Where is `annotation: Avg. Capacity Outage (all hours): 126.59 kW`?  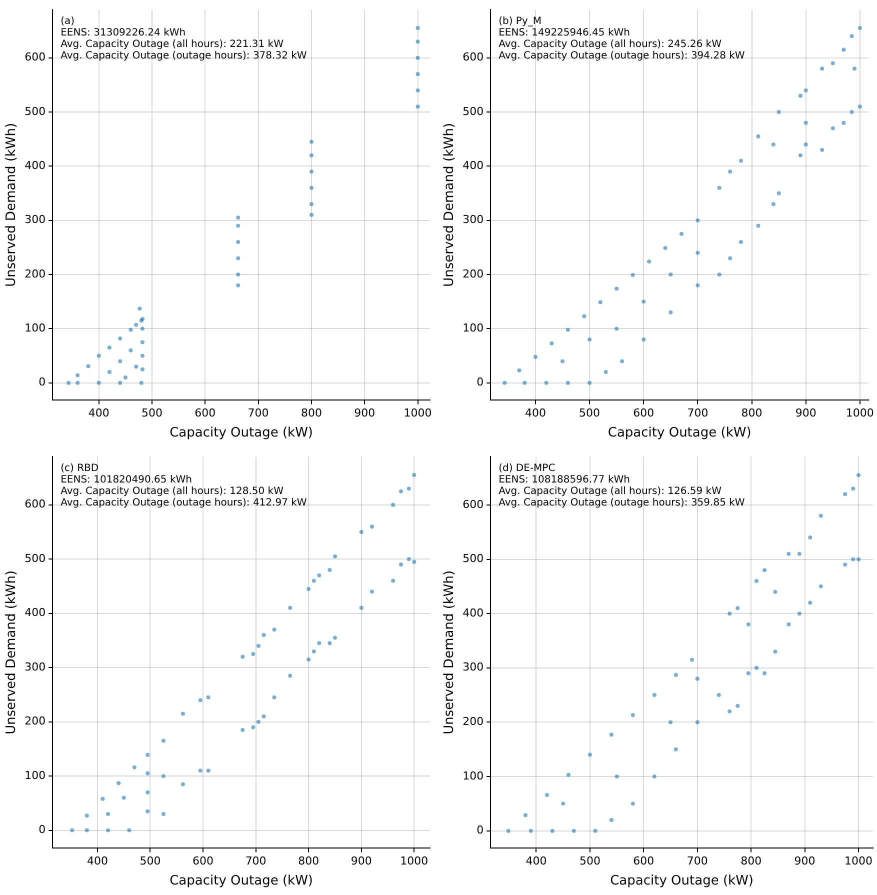 annotation: Avg. Capacity Outage (all hours): 126.59 kW is located at coordinates (610, 492).